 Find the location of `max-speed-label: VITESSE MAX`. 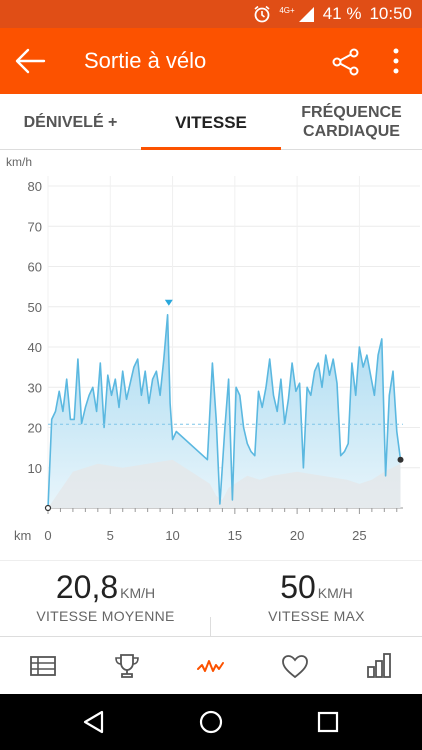

max-speed-label: VITESSE MAX is located at coordinates (316, 616).